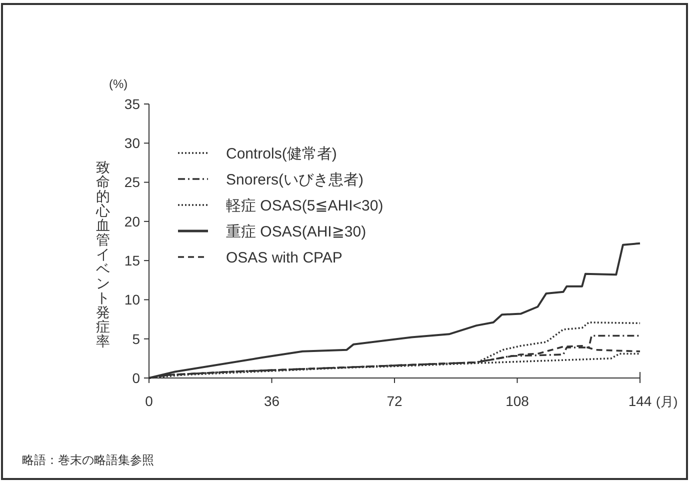 The image size is (690, 483). I want to click on y-tick-label: 0, so click(136, 378).